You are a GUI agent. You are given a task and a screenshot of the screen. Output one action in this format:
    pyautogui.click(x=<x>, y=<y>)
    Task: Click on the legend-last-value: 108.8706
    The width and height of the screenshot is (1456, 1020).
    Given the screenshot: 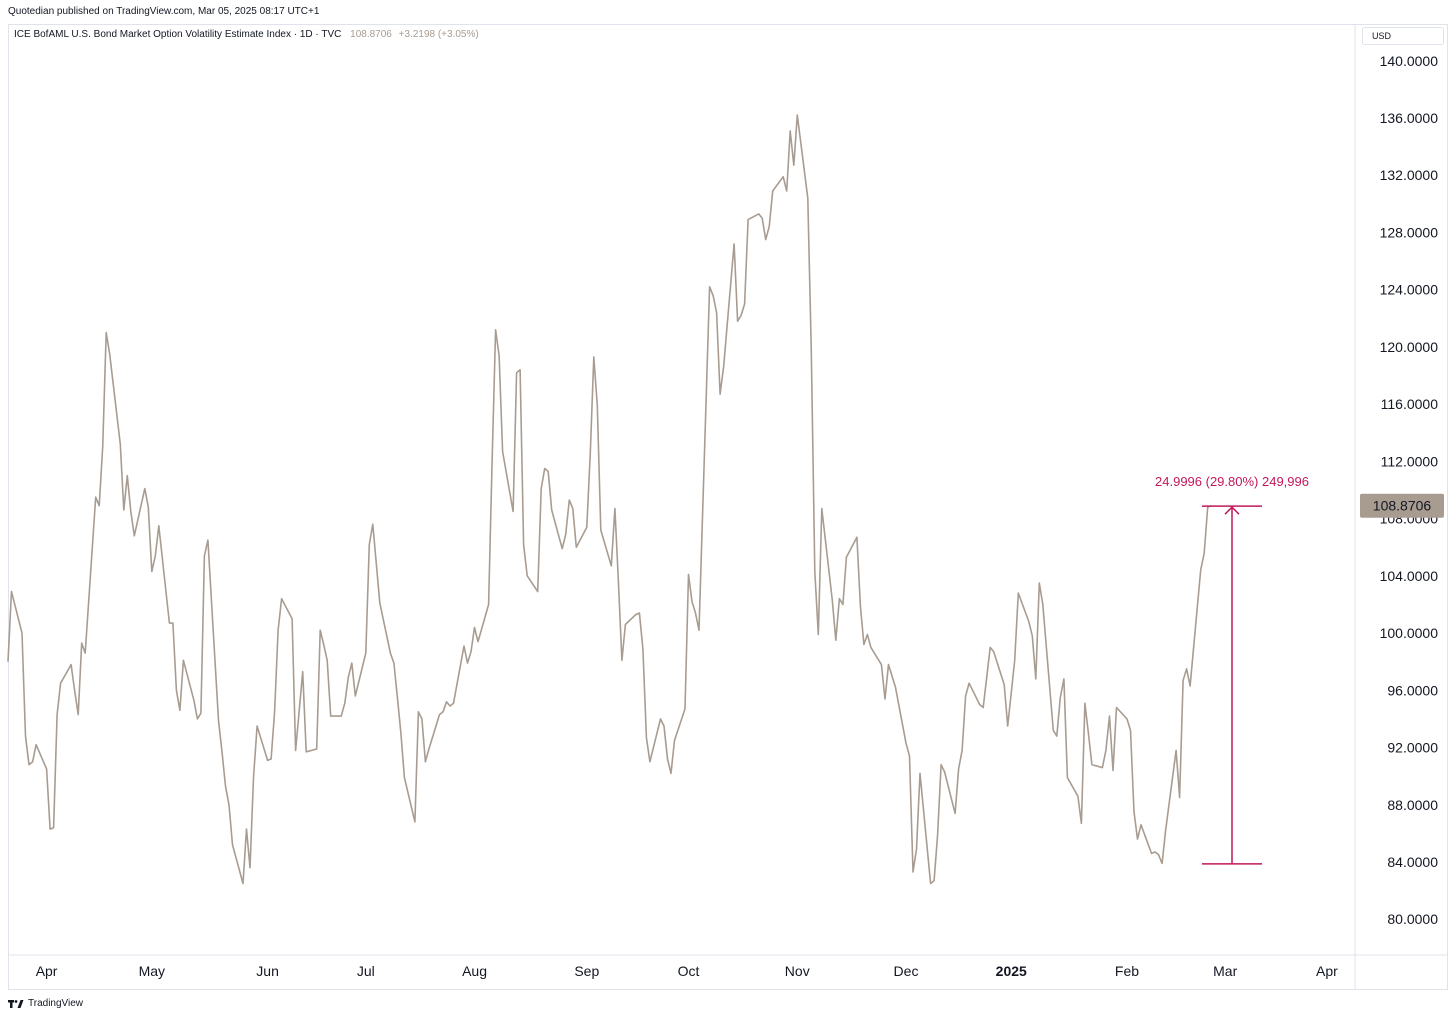 What is the action you would take?
    pyautogui.click(x=371, y=34)
    